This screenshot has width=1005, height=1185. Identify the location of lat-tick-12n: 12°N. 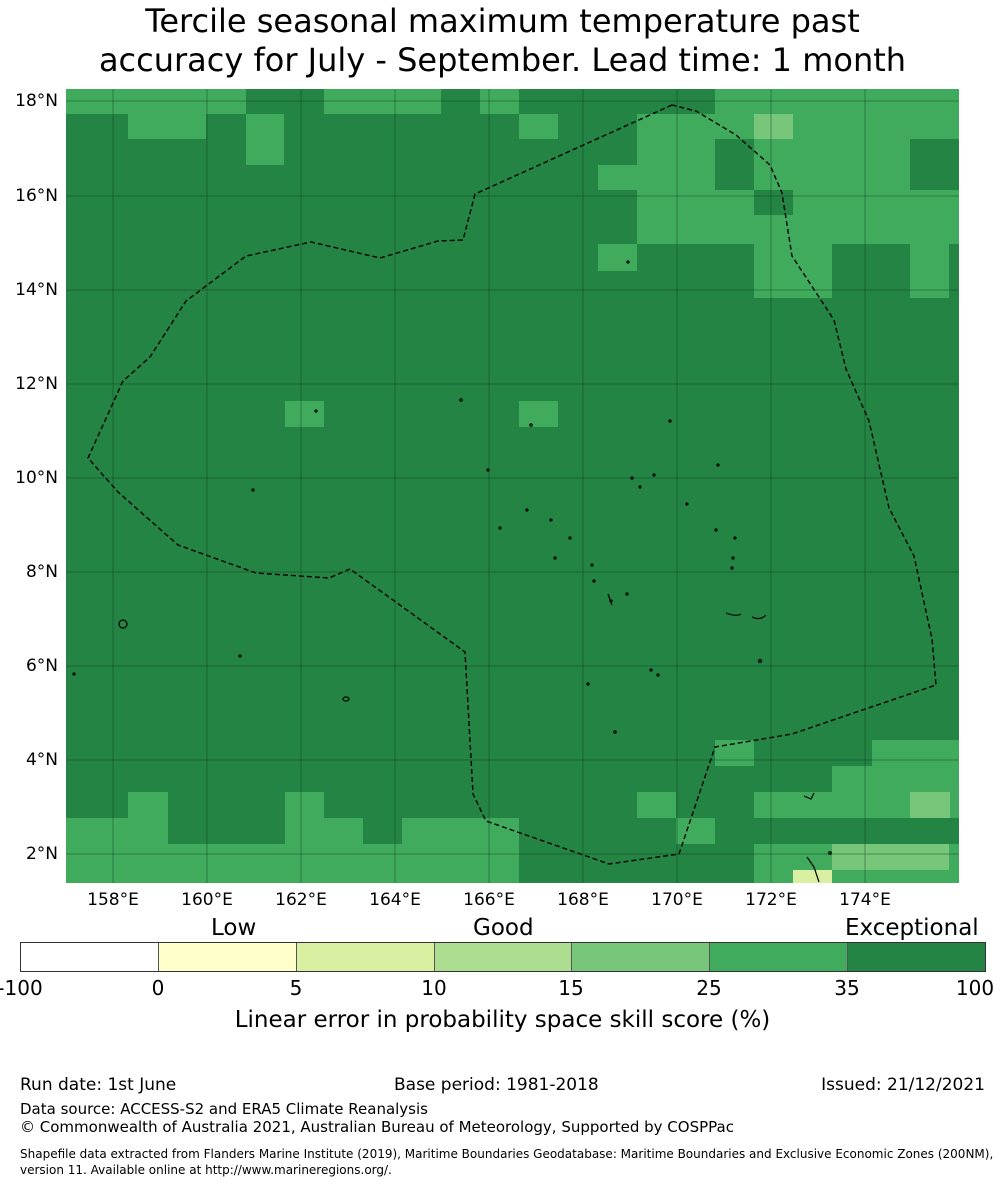
(36, 384).